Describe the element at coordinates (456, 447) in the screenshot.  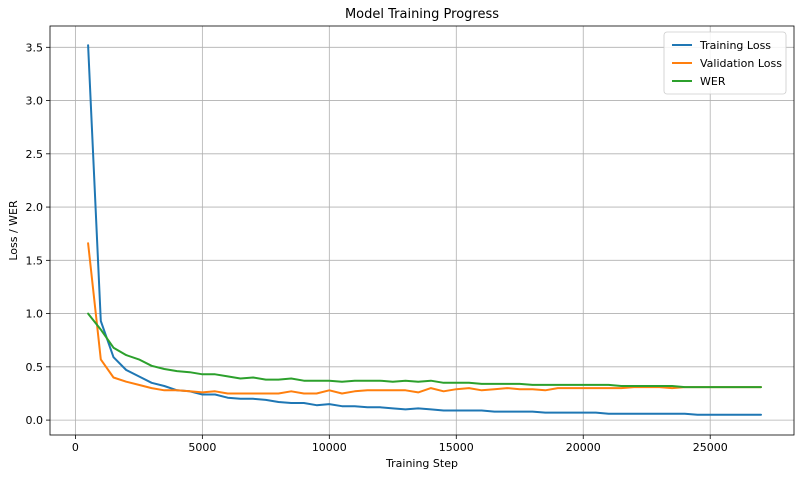
I see `x-tick-label: 15000` at that location.